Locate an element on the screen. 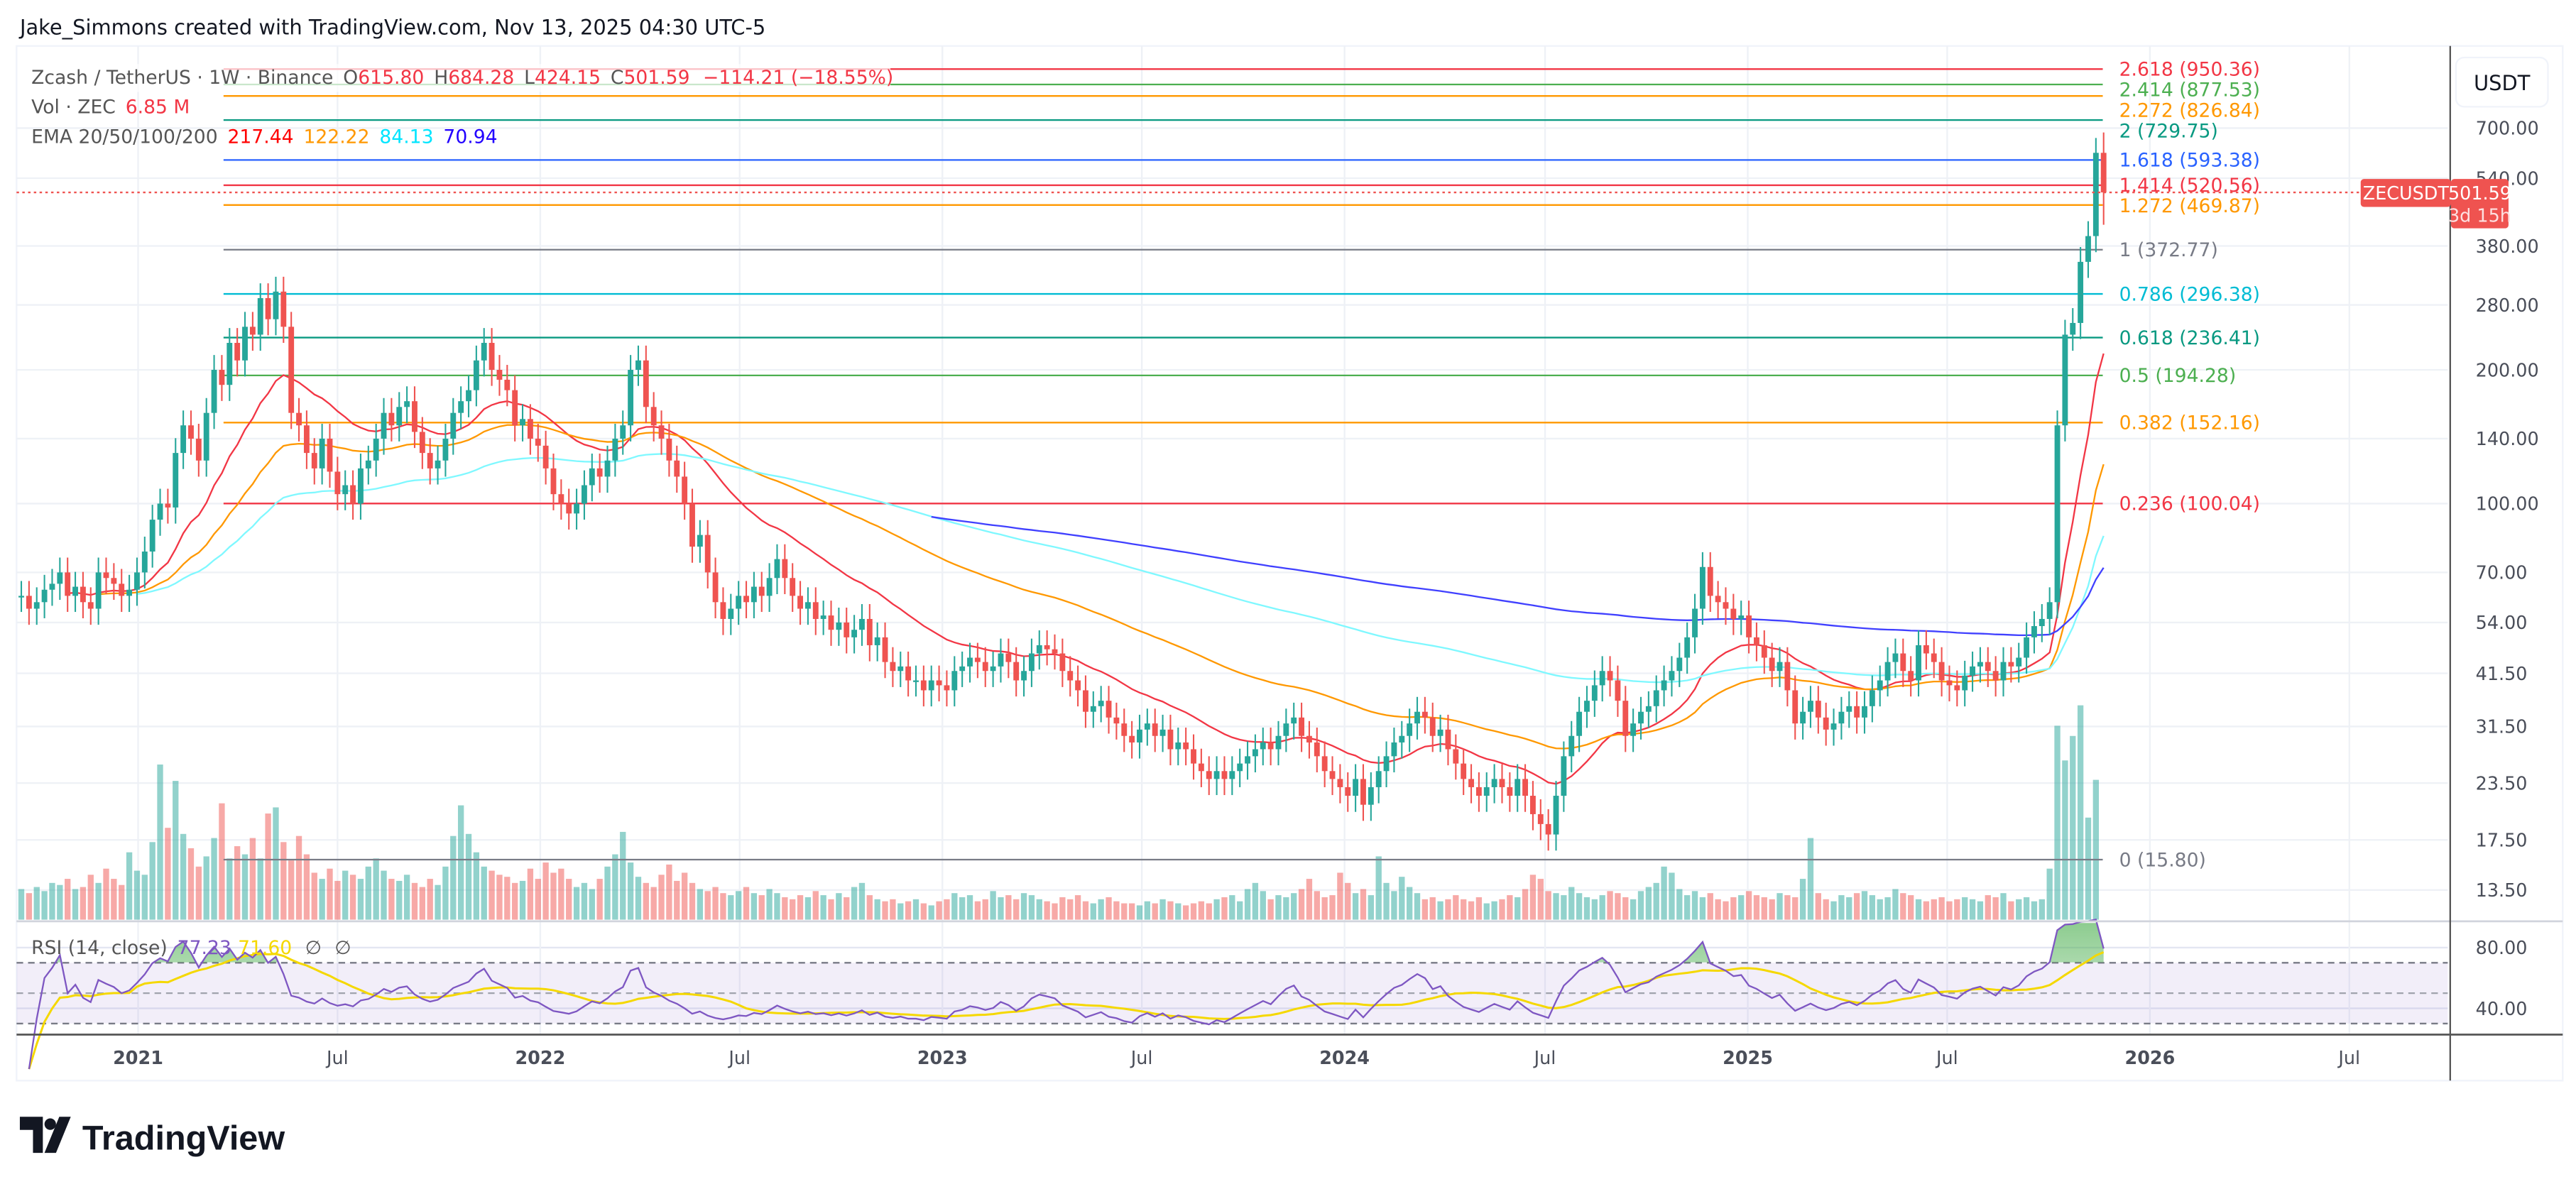 Image resolution: width=2576 pixels, height=1189 pixels. time-label: Jul is located at coordinates (739, 1058).